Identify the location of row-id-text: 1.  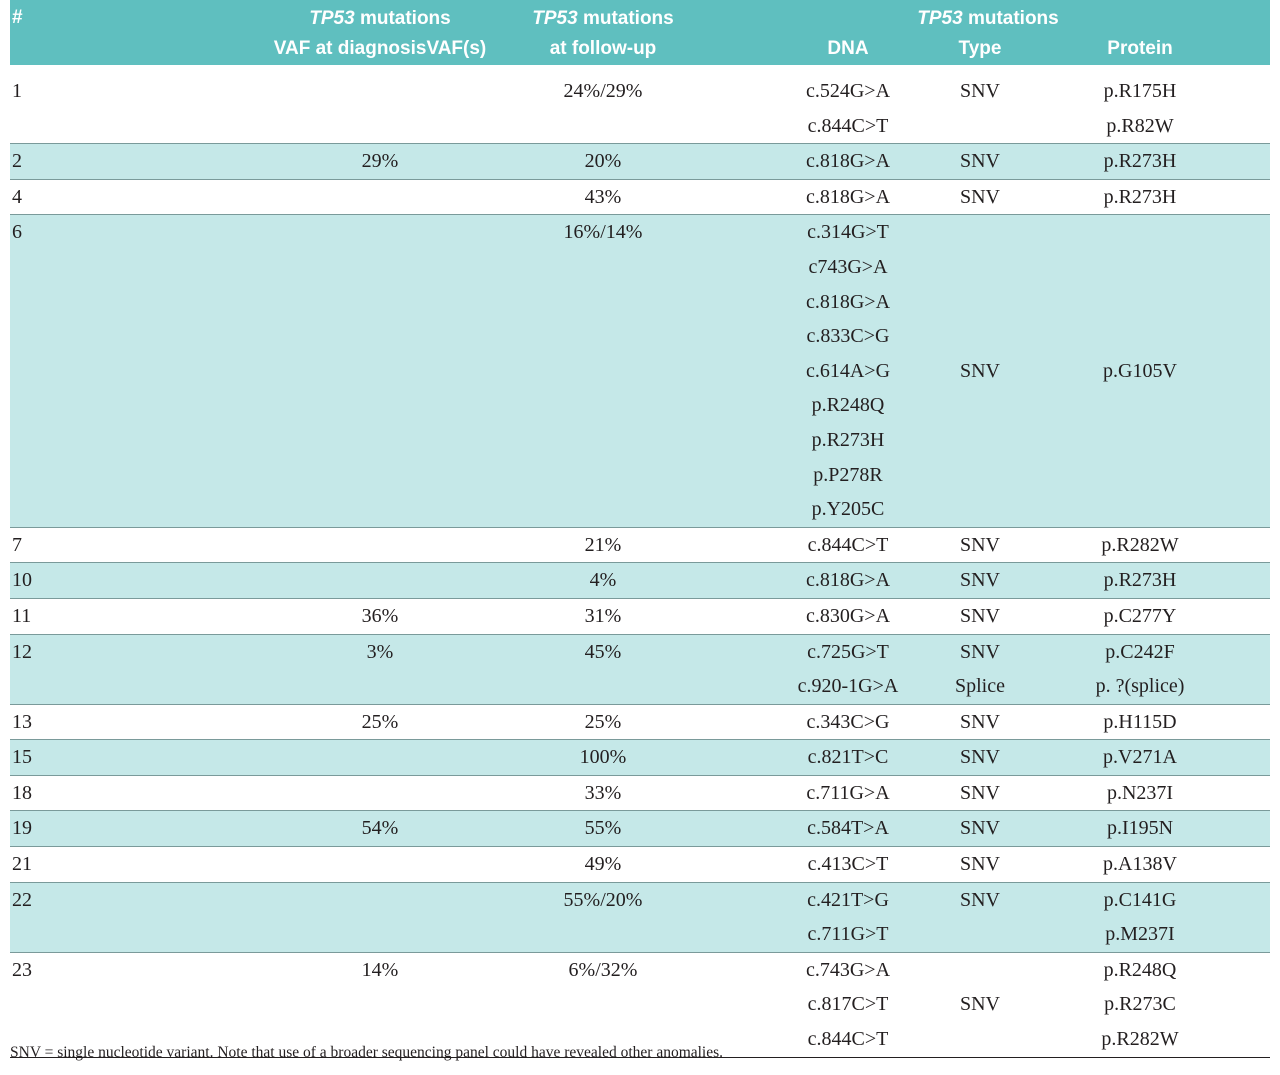
(17, 91).